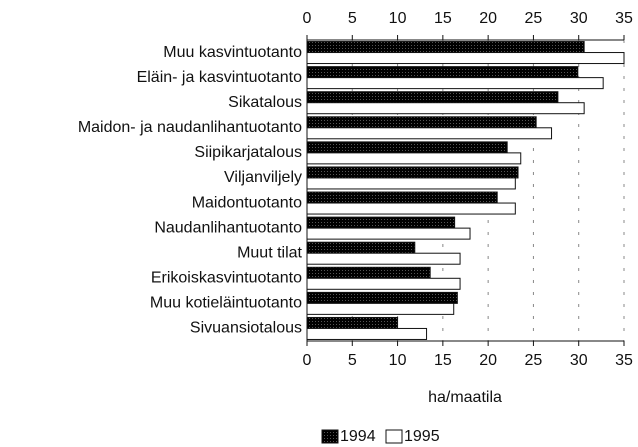  I want to click on y-tick-label: Viljanviljely, so click(263, 177).